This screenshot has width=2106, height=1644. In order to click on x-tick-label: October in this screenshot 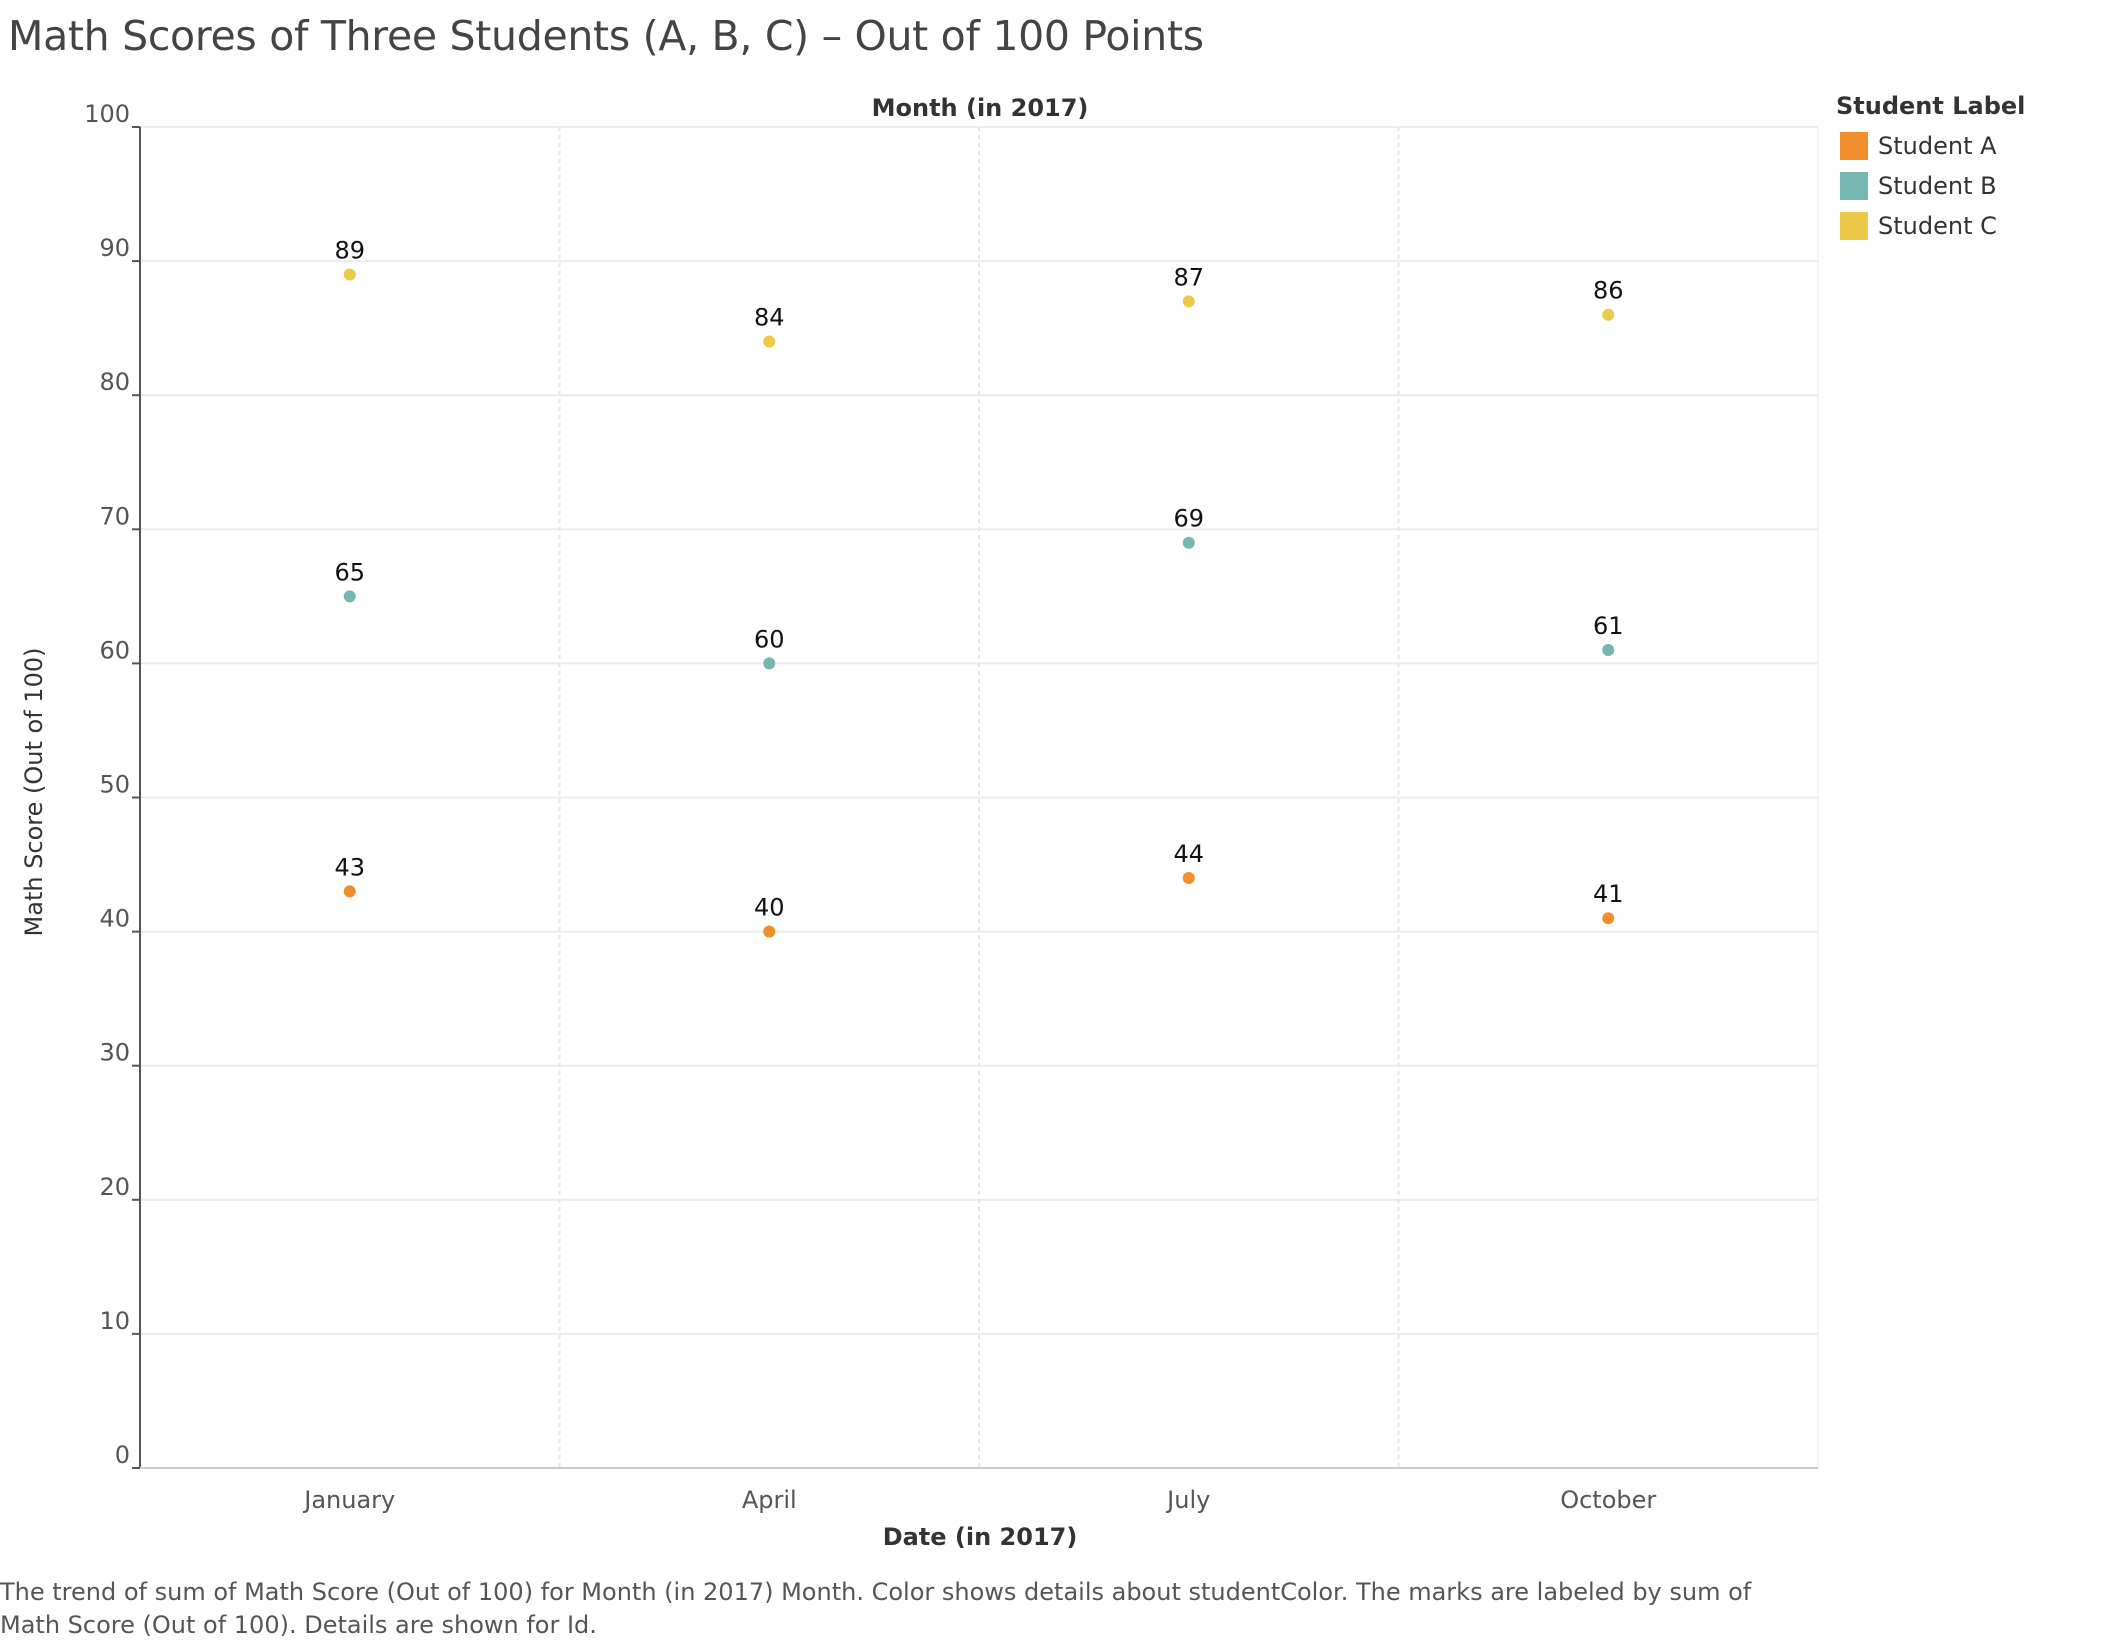, I will do `click(1608, 1500)`.